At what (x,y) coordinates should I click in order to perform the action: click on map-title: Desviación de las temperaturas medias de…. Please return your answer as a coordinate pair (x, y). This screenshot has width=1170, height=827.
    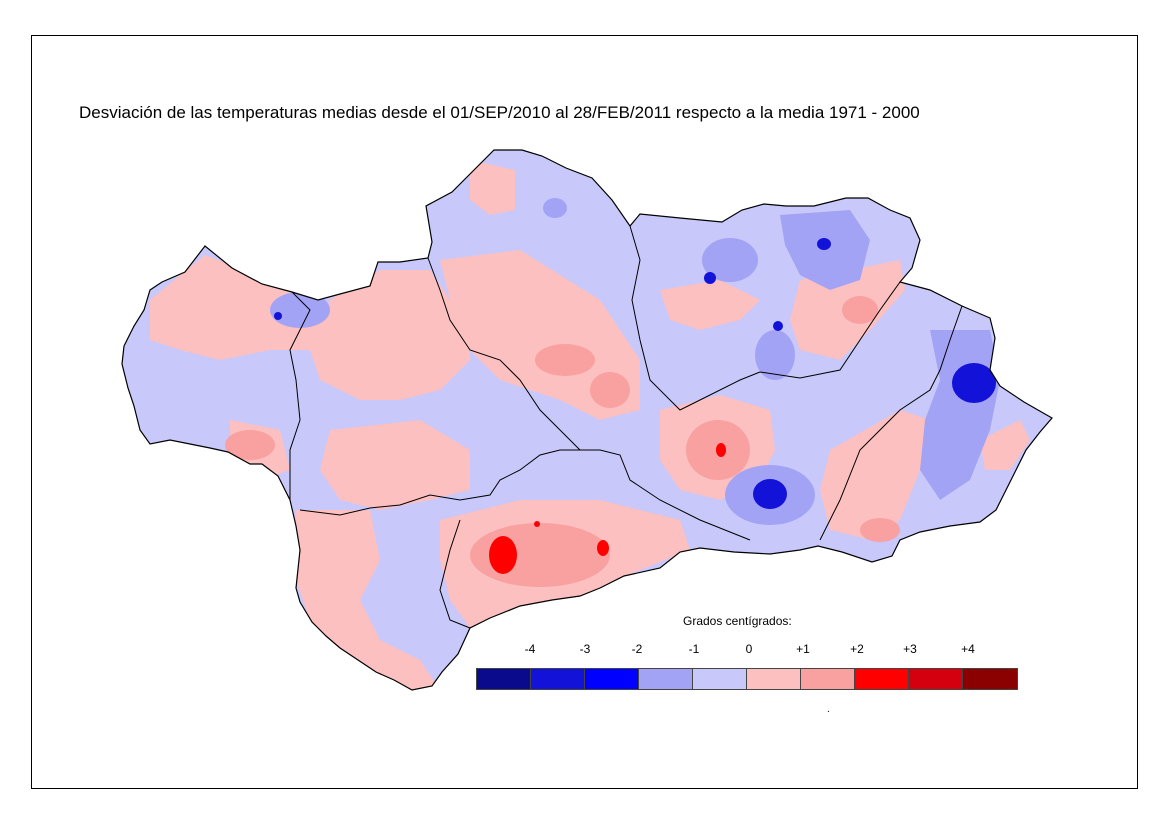
    Looking at the image, I should click on (499, 112).